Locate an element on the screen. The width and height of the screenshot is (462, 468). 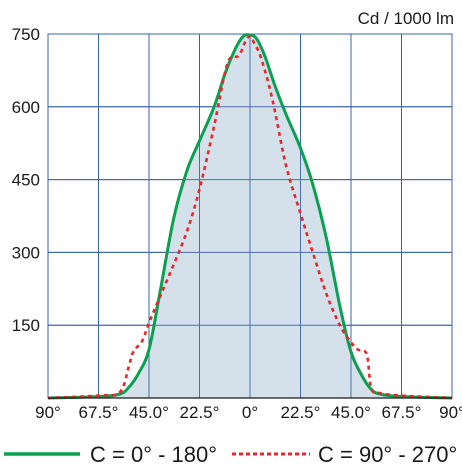
x-tick-label: 0° is located at coordinates (250, 412).